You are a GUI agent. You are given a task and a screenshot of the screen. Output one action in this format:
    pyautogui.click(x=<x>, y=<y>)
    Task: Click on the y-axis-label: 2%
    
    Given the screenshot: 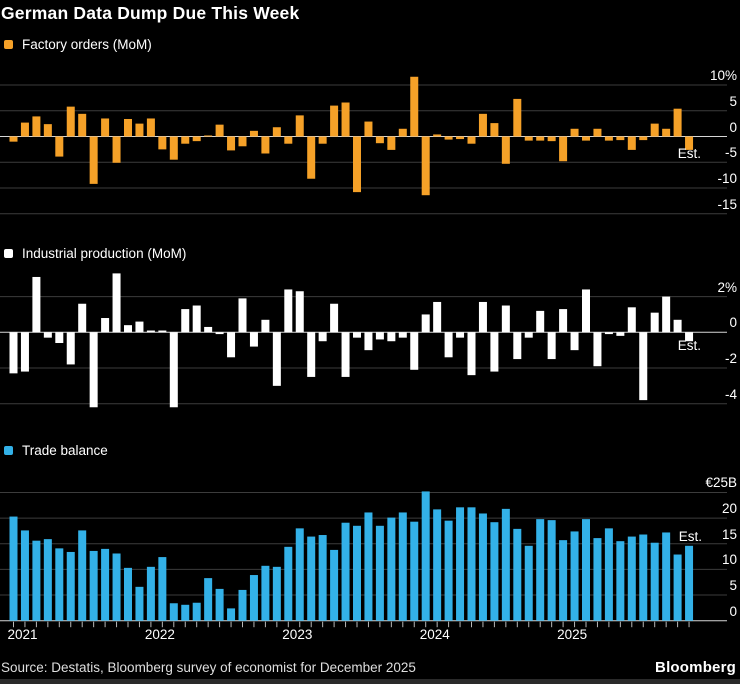 What is the action you would take?
    pyautogui.click(x=727, y=287)
    